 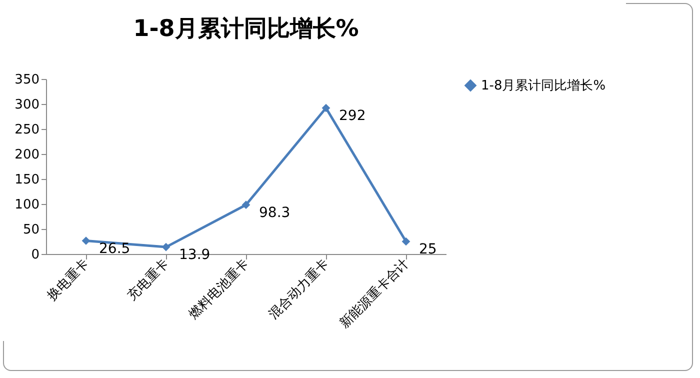 I want to click on y-tick-label: 200, so click(x=27, y=155).